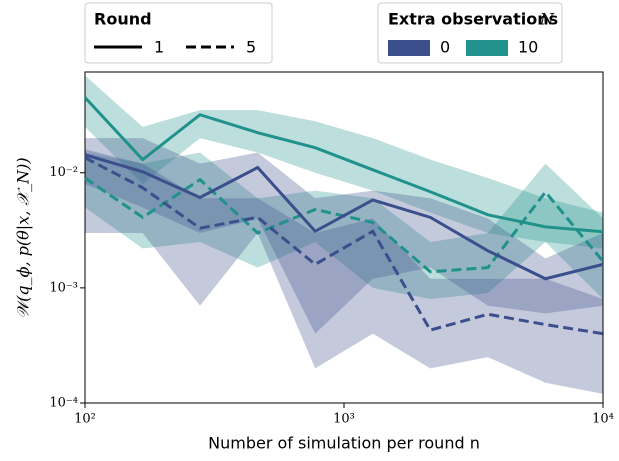  What do you see at coordinates (251, 47) in the screenshot?
I see `legend-label: 5` at bounding box center [251, 47].